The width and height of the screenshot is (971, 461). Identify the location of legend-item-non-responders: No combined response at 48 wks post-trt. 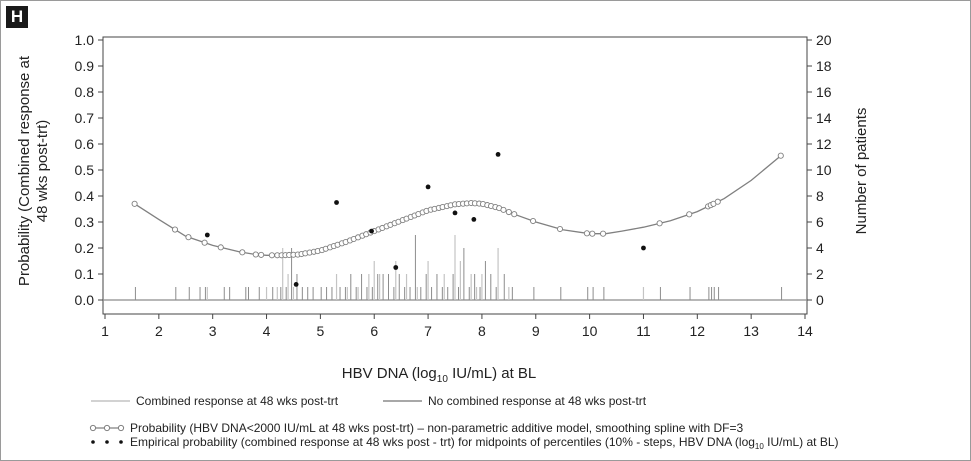
(515, 401).